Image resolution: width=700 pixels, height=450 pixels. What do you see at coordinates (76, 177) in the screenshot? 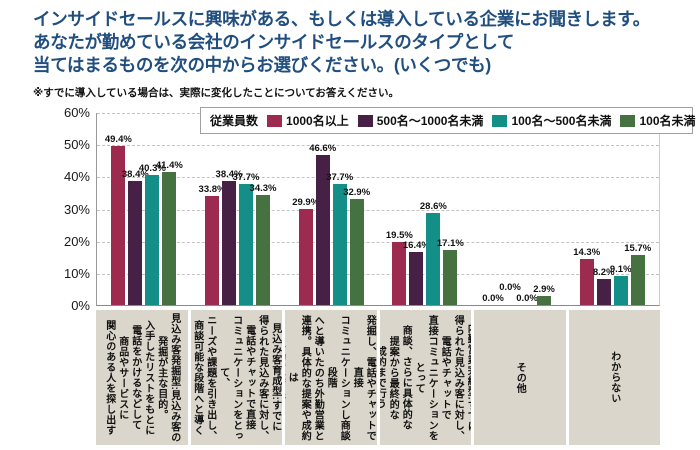
I see `y-tick-label: 40%` at bounding box center [76, 177].